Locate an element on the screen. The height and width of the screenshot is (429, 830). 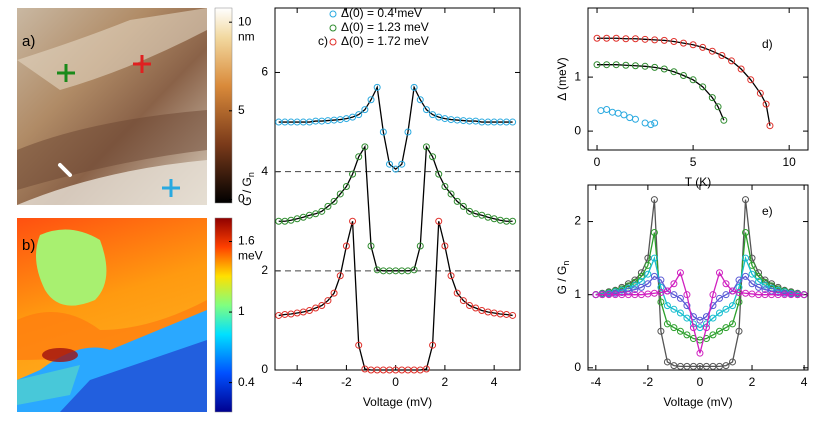
y-axis-label-text: Δ (meV) is located at coordinates (562, 78).